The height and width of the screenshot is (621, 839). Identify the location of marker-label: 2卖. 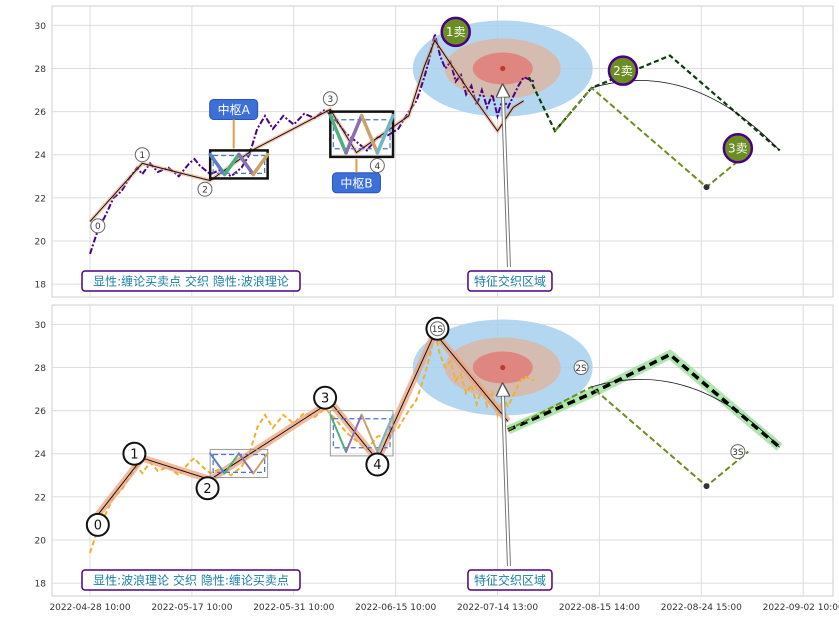
(623, 71).